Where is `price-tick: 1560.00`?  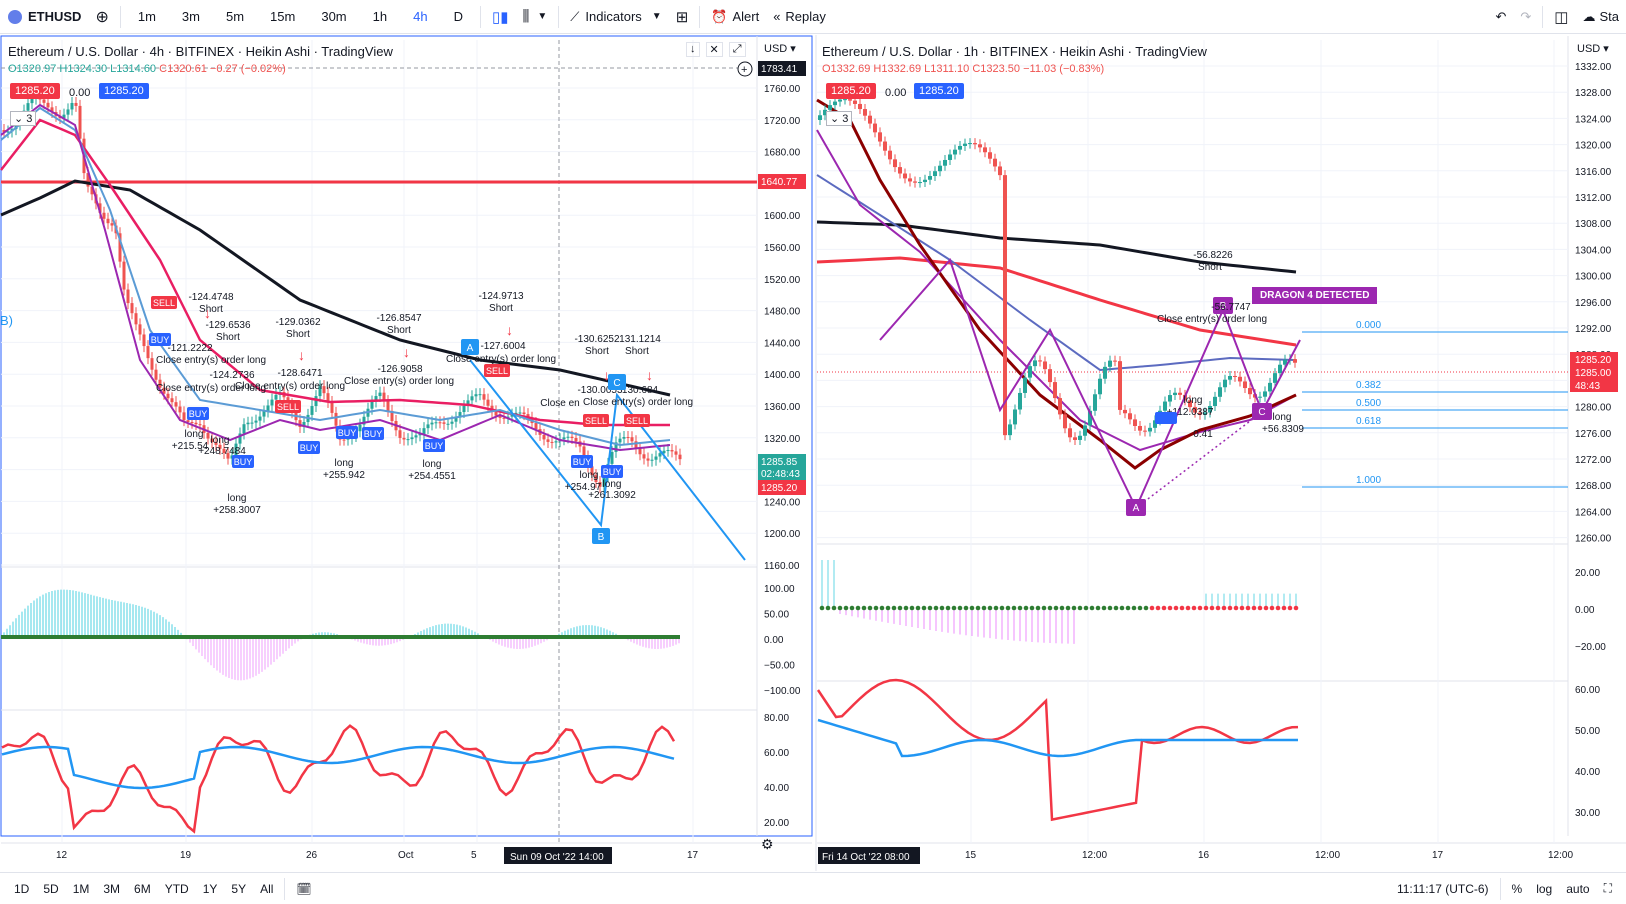 price-tick: 1560.00 is located at coordinates (782, 248).